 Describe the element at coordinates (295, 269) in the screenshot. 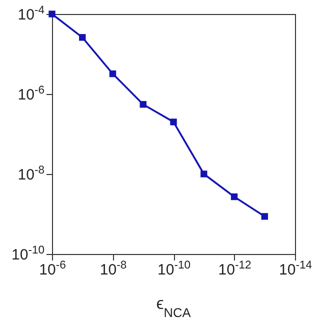

I see `x-tick-label: 10$^{-14}$` at that location.